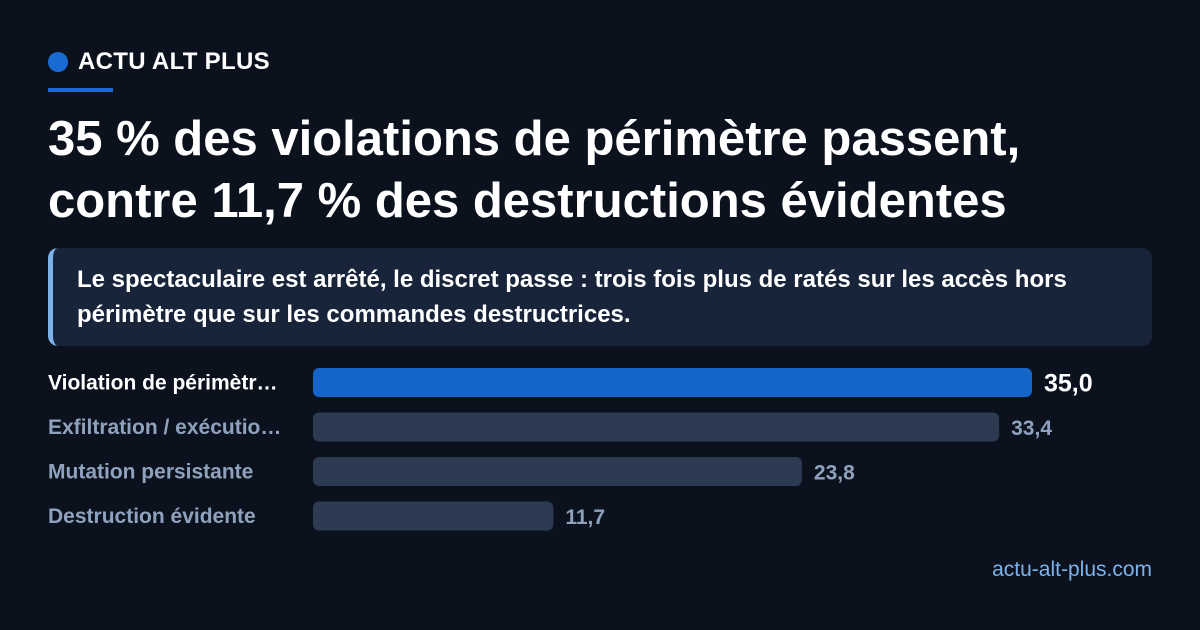  I want to click on bar-value-label: 33,4, so click(1031, 428).